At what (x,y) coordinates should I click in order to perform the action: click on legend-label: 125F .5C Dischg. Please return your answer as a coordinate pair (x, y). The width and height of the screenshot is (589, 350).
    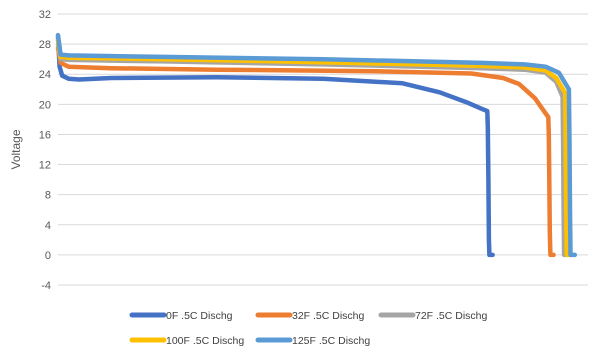
    Looking at the image, I should click on (331, 341).